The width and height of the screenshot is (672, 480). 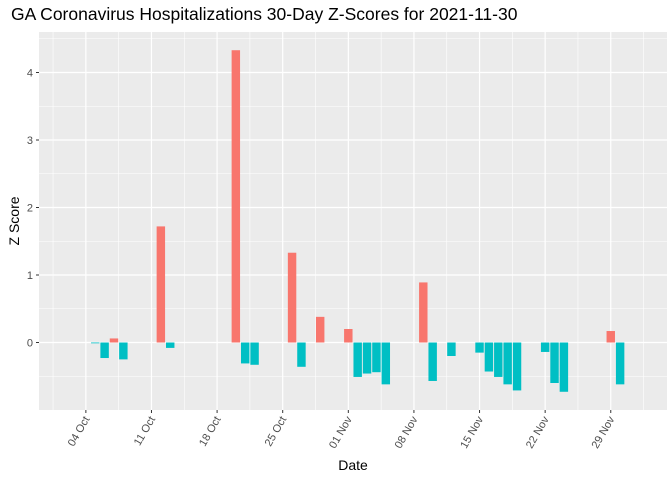 I want to click on x-axis-title: Date, so click(x=353, y=465).